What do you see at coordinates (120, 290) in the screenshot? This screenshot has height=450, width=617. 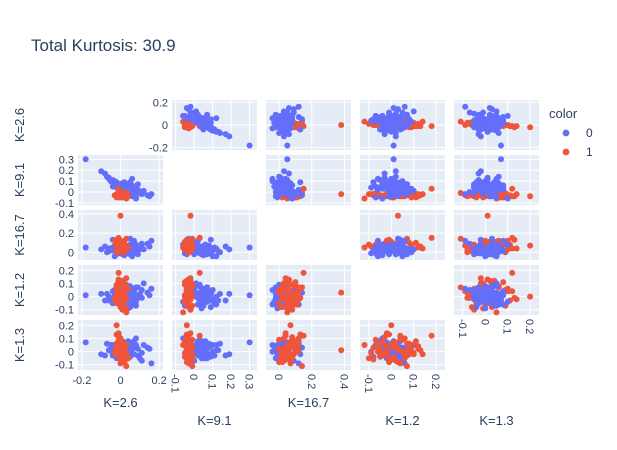 I see `panel-r3-c0` at bounding box center [120, 290].